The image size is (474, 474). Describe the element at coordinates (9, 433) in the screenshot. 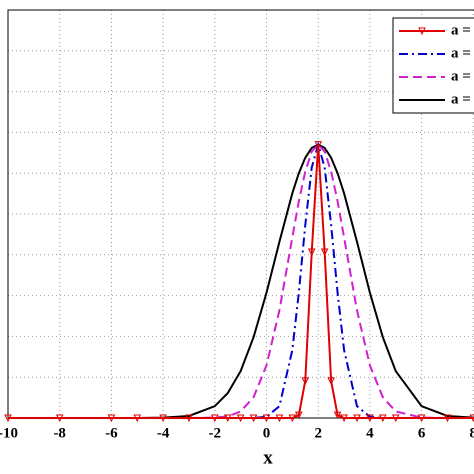

I see `x-tick-label: -10` at that location.